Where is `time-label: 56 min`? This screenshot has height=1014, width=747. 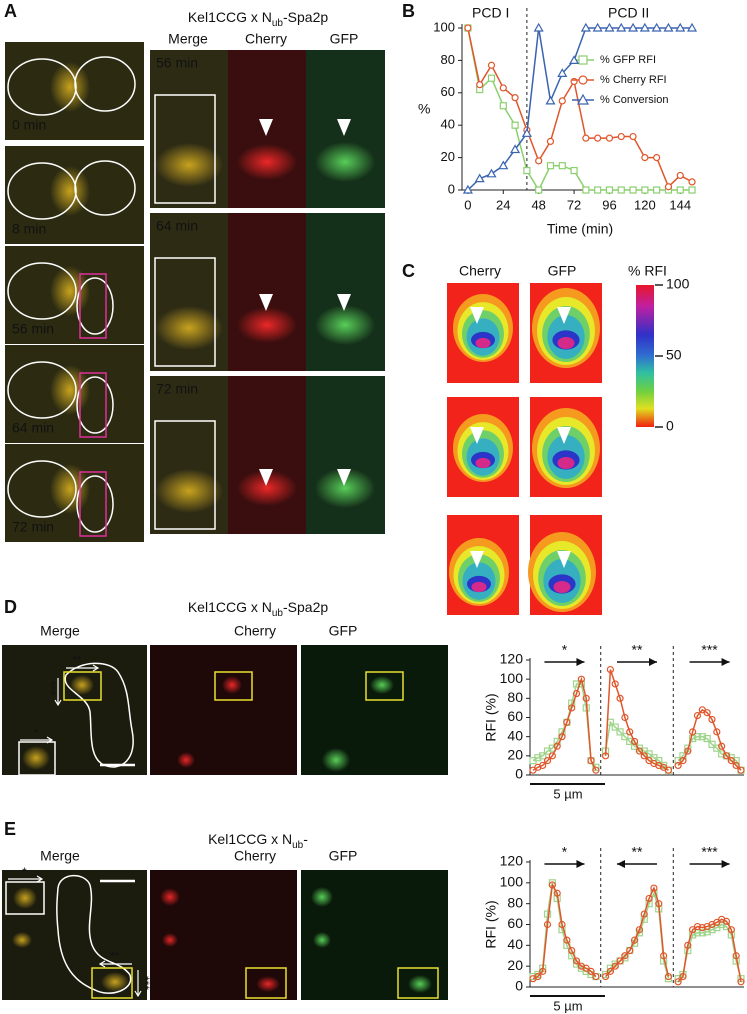
time-label: 56 min is located at coordinates (177, 63).